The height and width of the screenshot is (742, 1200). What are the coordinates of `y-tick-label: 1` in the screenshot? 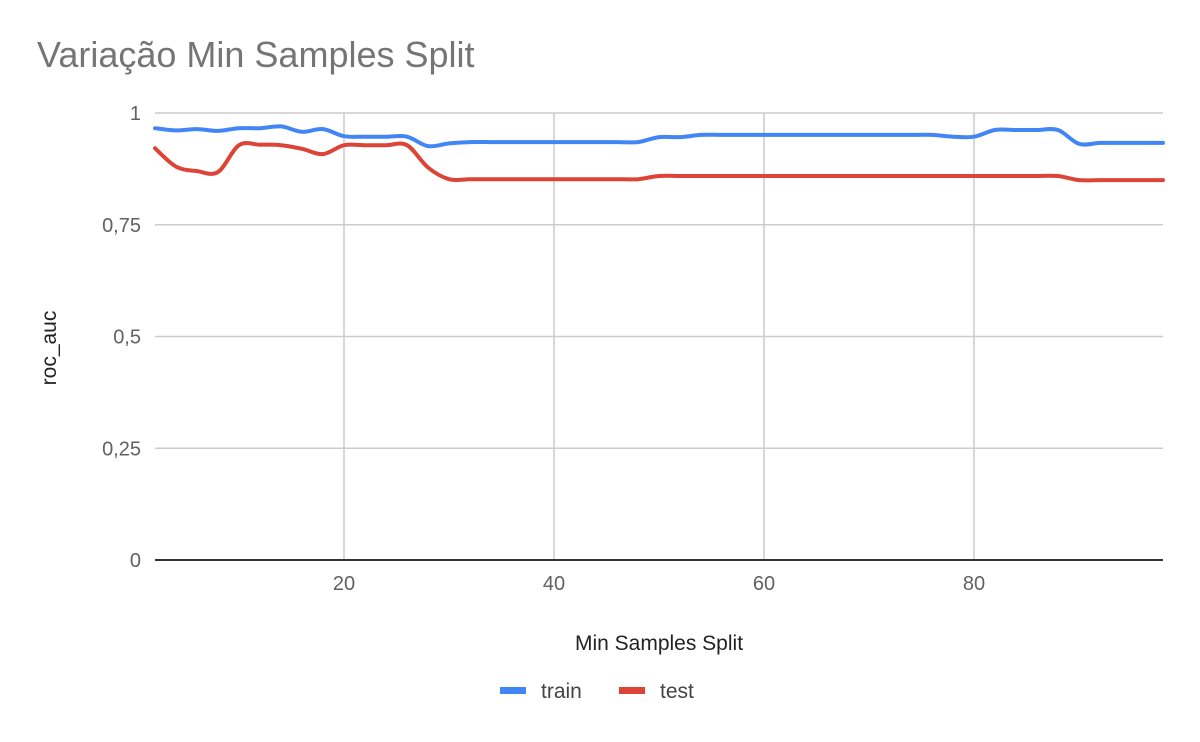 It's located at (135, 114).